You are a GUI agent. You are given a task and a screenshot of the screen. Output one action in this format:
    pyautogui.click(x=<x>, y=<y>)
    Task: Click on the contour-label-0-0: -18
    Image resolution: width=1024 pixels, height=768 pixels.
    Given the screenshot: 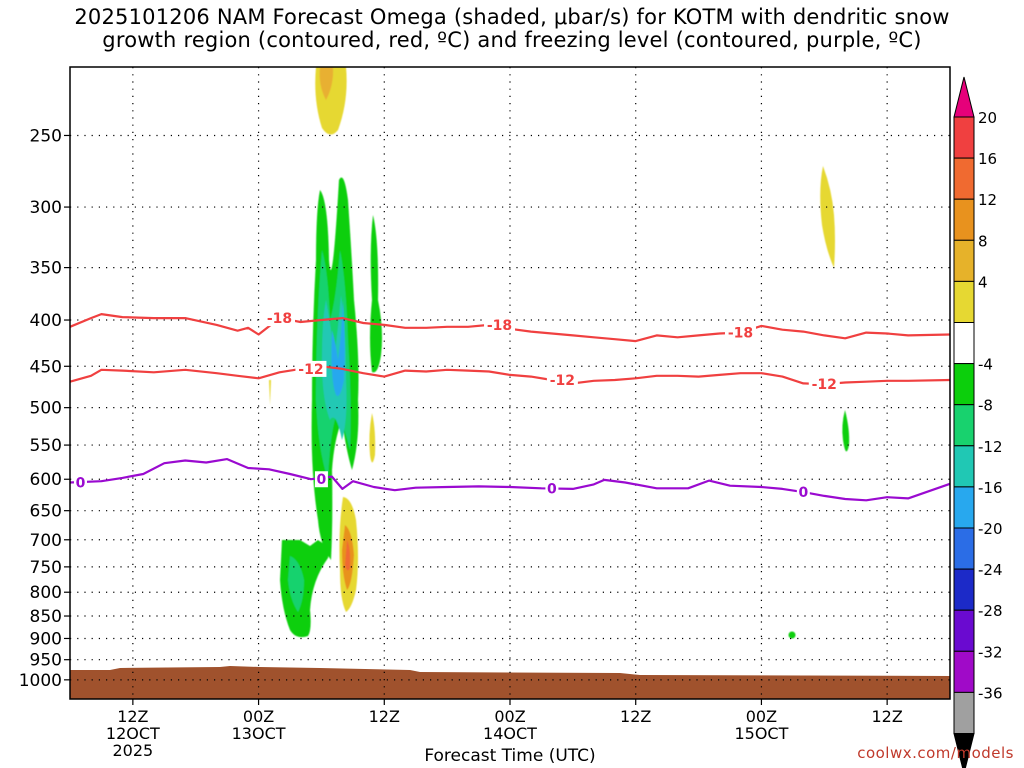 What is the action you would take?
    pyautogui.click(x=279, y=319)
    